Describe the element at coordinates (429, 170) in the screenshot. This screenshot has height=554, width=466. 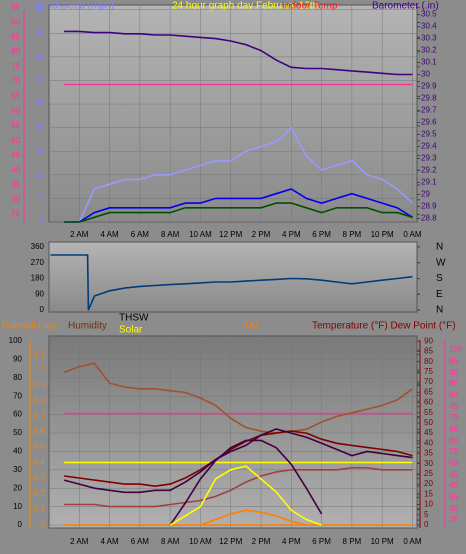
I see `y-tick-label: 29.2` at that location.